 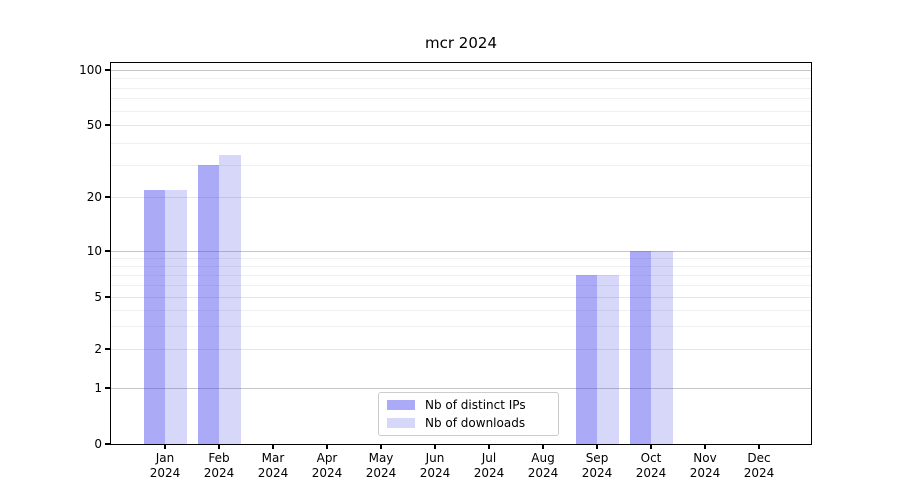 What do you see at coordinates (705, 446) in the screenshot?
I see `xtick-mark-nov` at bounding box center [705, 446].